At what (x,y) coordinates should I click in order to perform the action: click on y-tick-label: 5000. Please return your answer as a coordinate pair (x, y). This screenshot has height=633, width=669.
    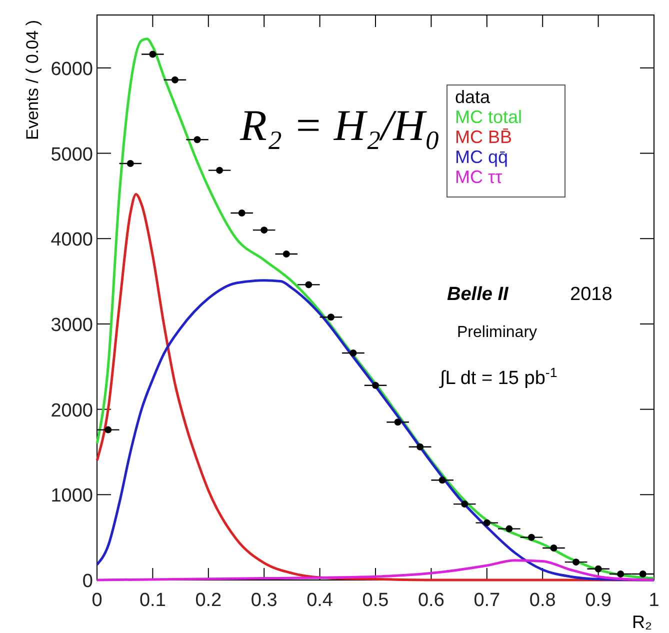
    Looking at the image, I should click on (71, 155).